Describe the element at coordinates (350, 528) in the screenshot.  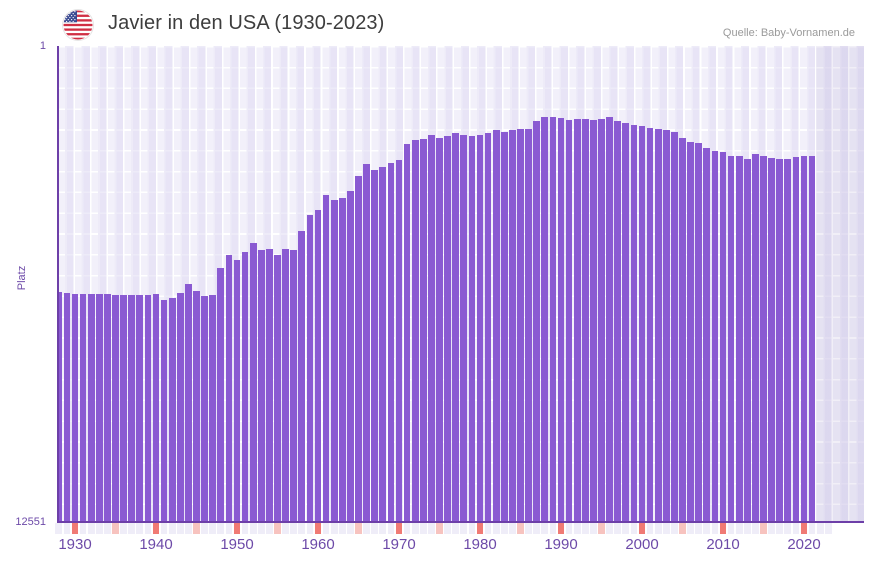
I see `x-tick-minor-1964` at that location.